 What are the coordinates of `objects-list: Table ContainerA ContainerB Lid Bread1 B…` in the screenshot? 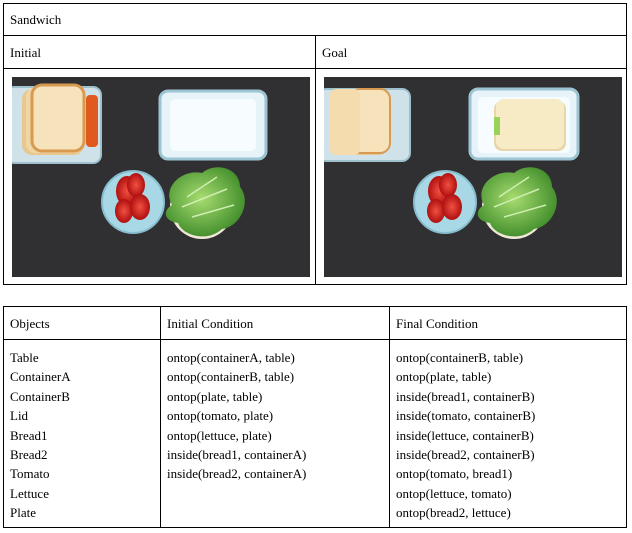 It's located at (40, 435).